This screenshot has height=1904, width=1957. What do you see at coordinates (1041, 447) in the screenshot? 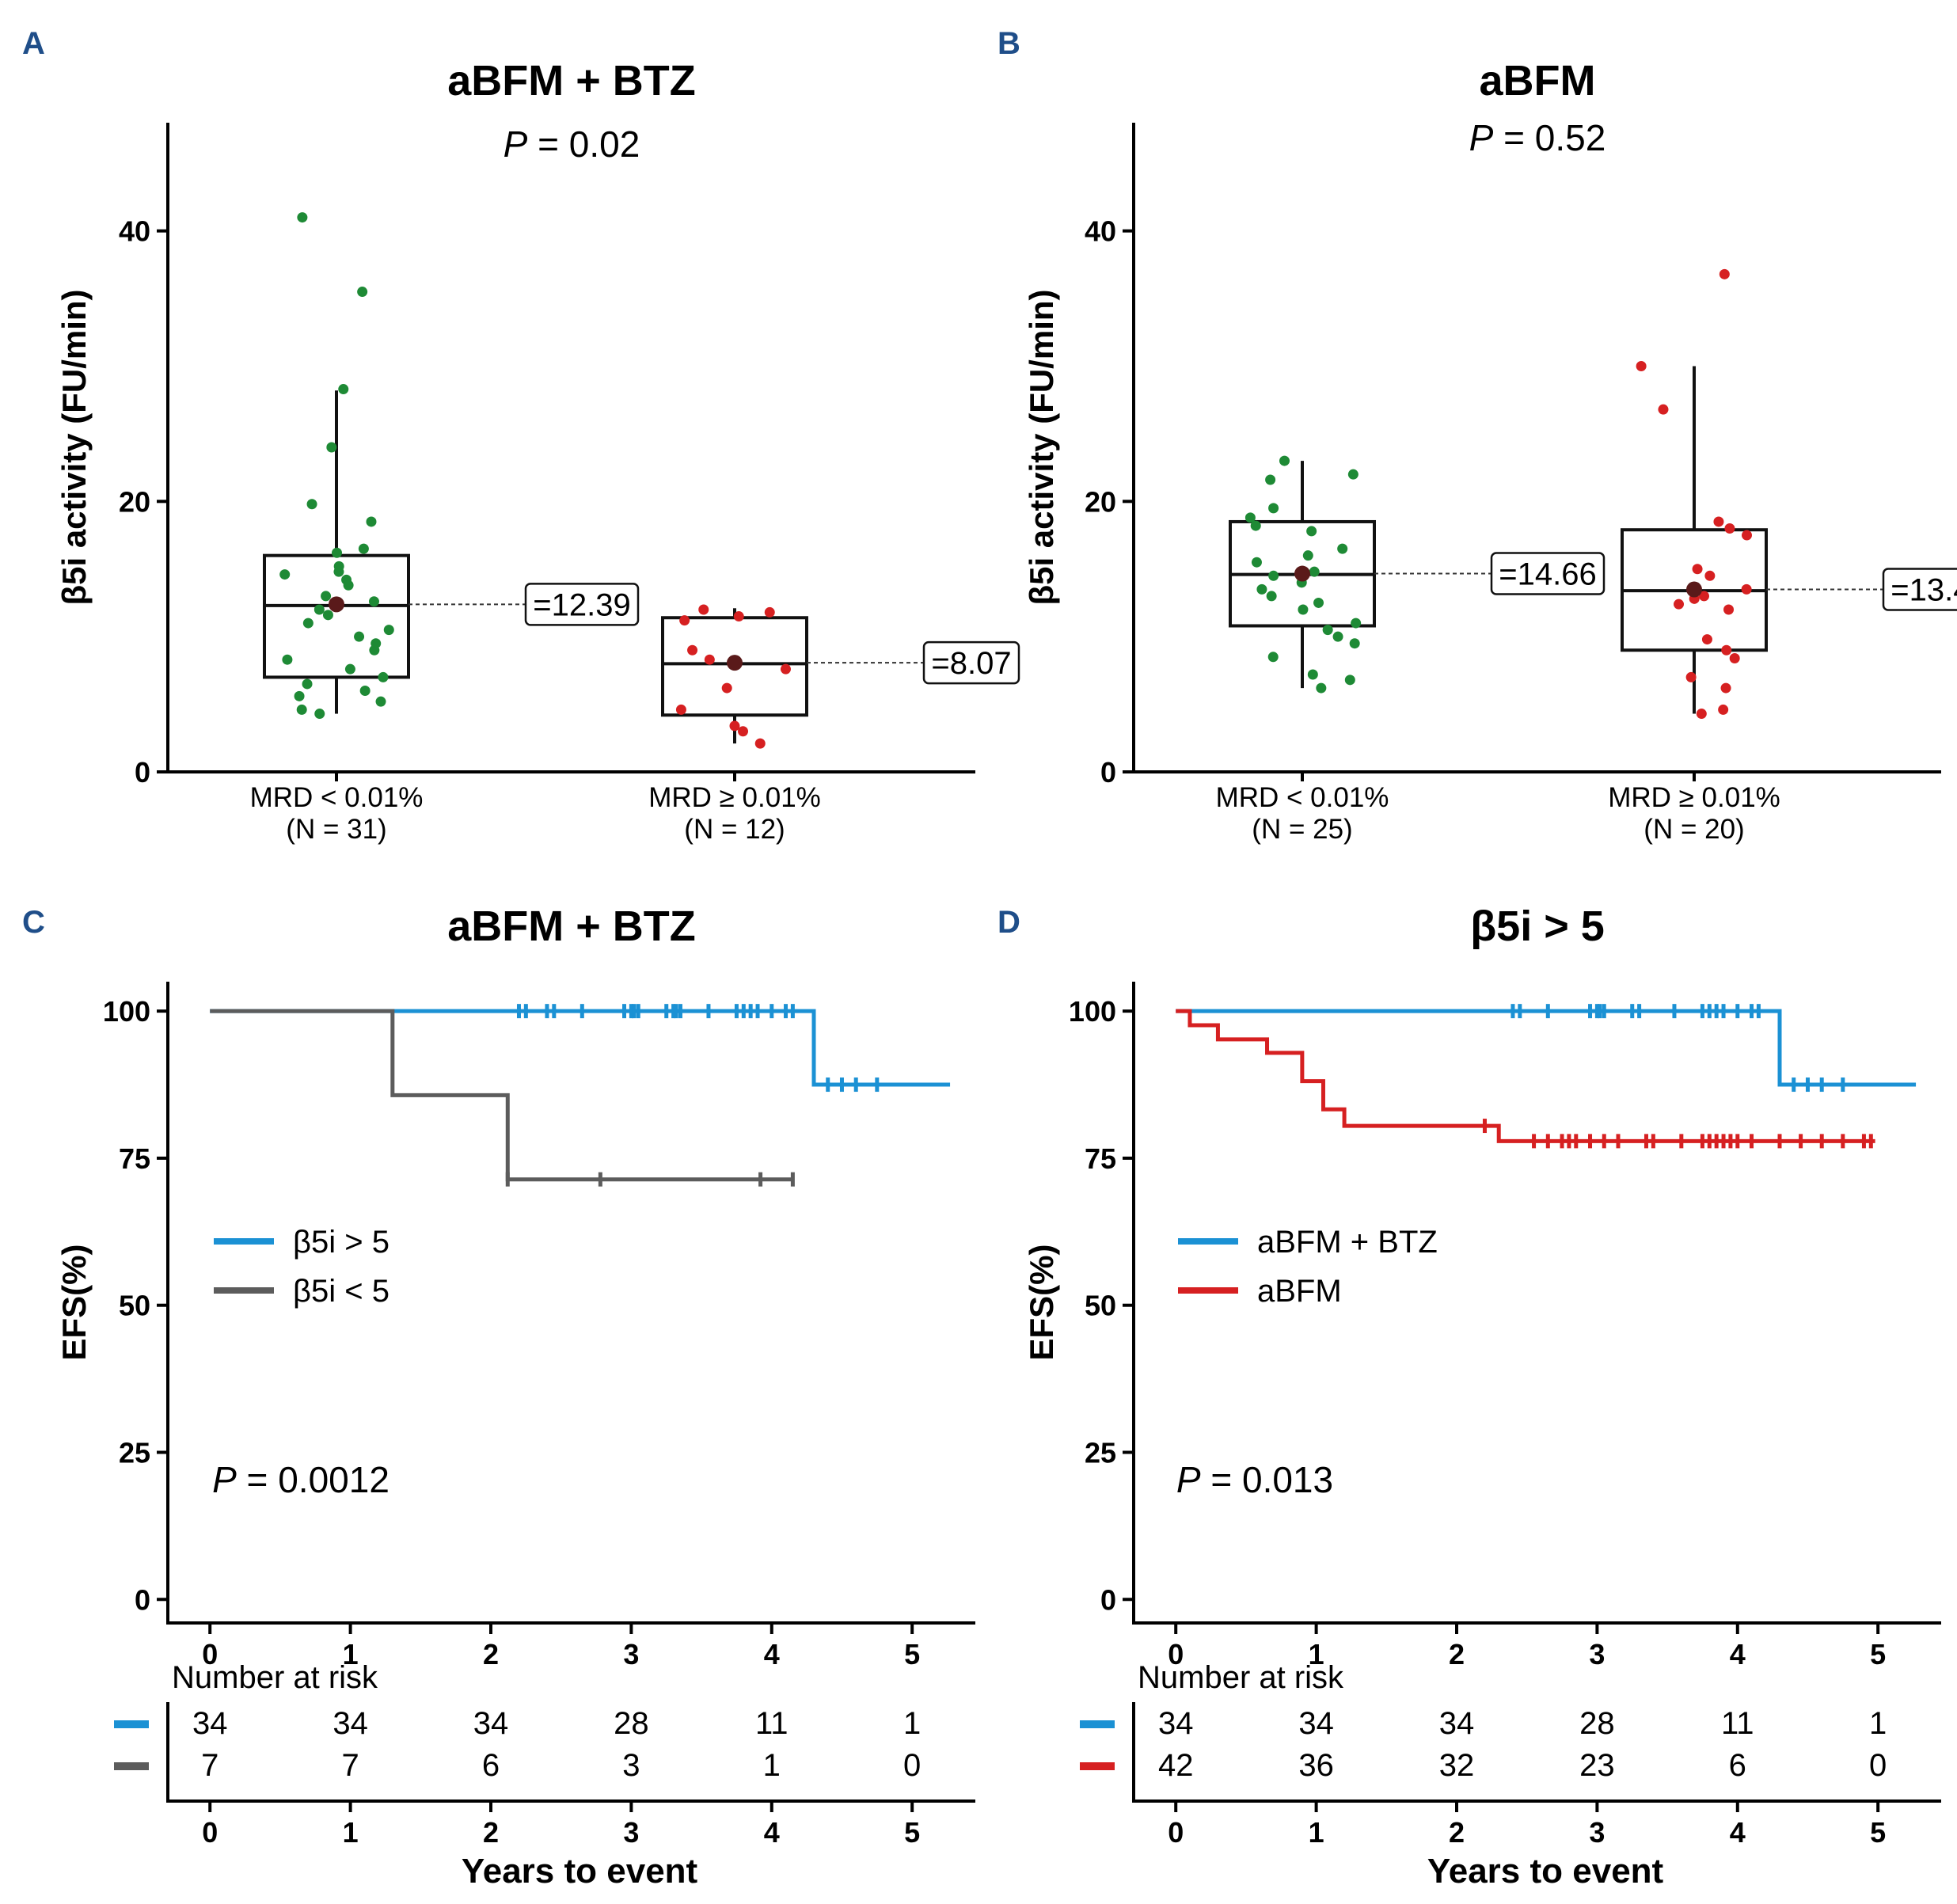
I see `y-axis-title: β5i activity (FU/min)` at bounding box center [1041, 447].